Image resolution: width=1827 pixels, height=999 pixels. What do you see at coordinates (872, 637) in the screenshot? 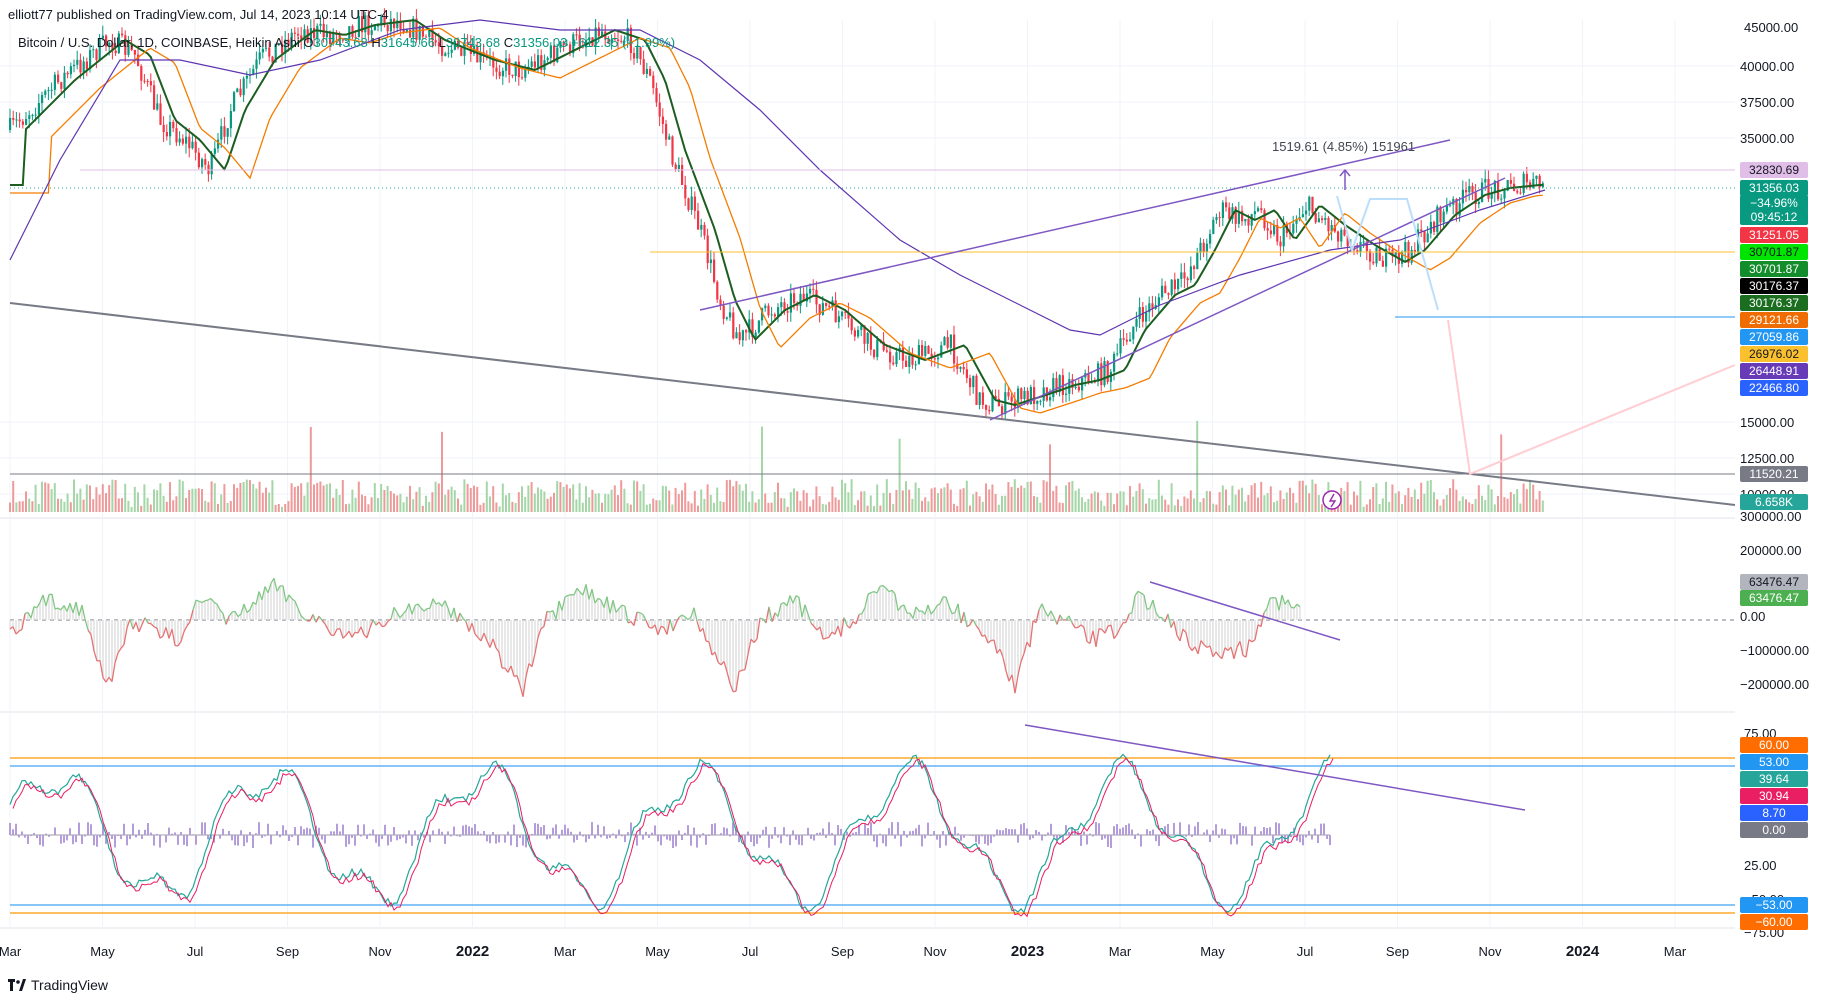
I see `oscillator-pane` at bounding box center [872, 637].